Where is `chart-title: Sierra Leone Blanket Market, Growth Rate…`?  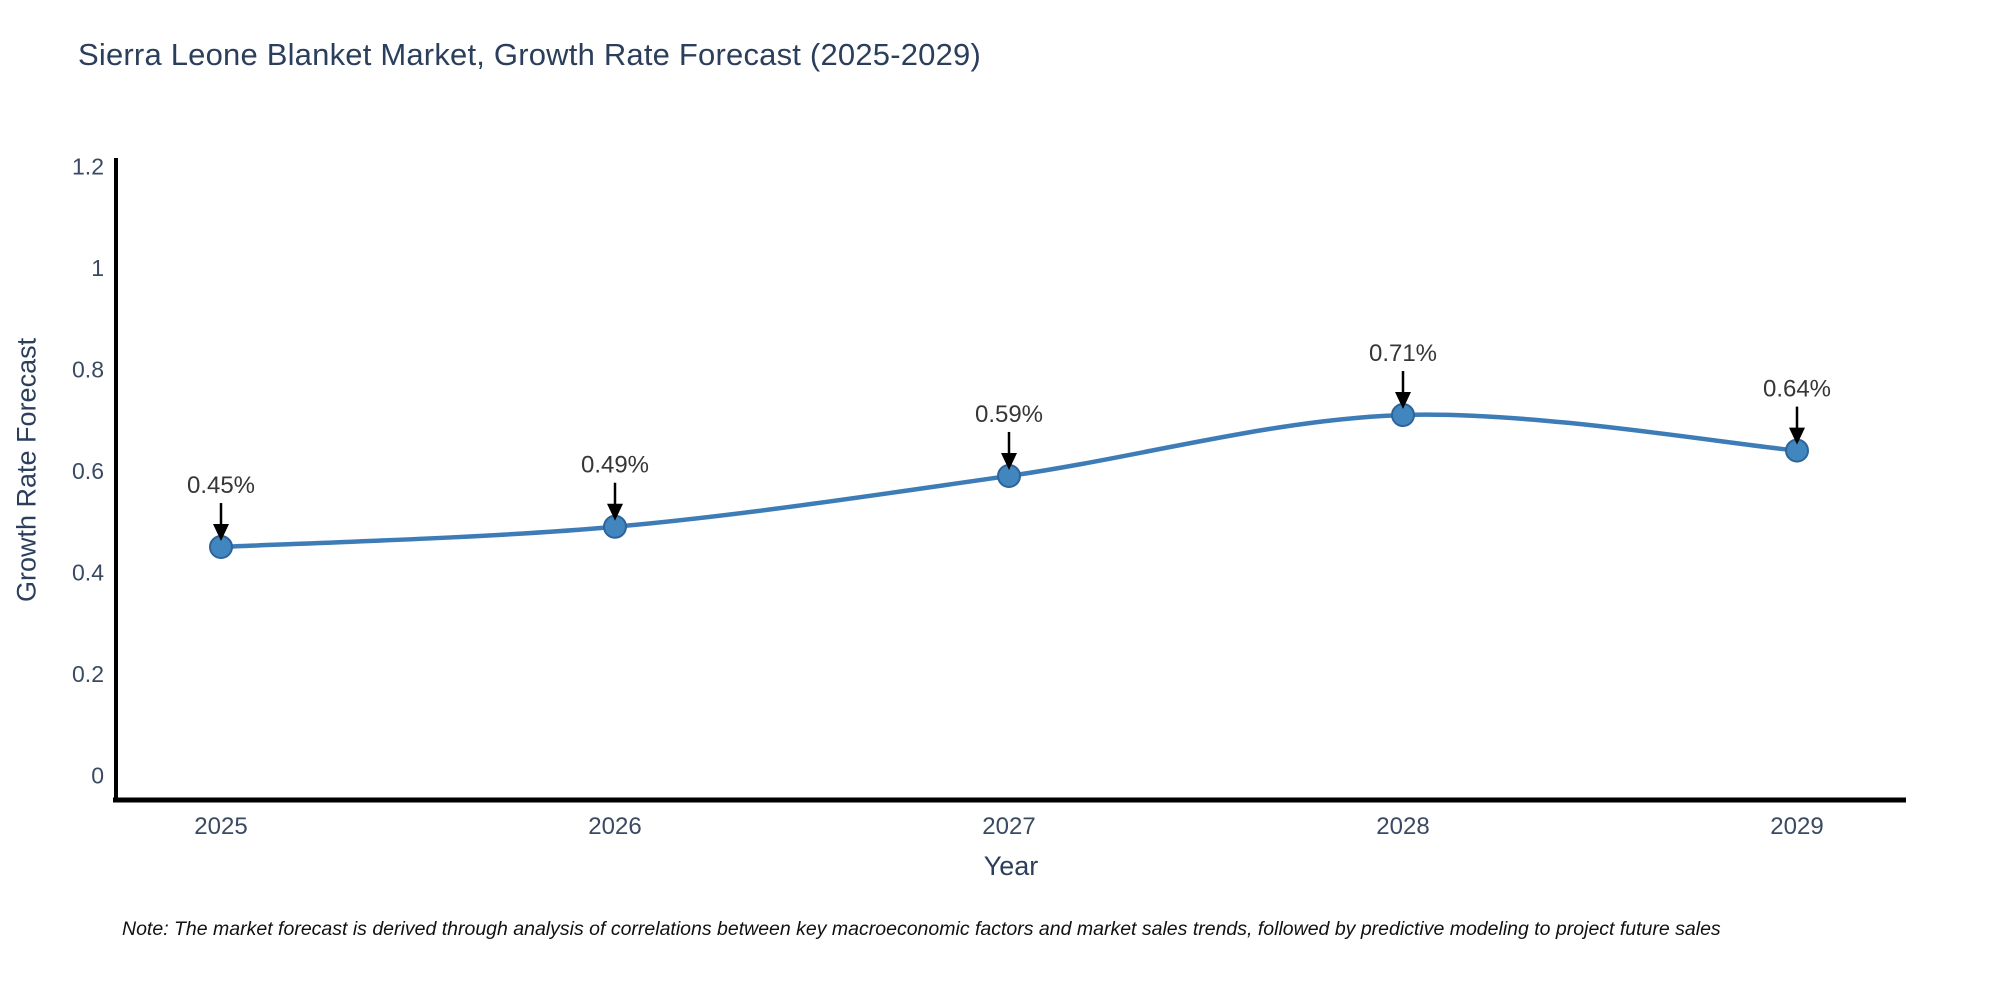
chart-title: Sierra Leone Blanket Market, Growth Rate… is located at coordinates (530, 54).